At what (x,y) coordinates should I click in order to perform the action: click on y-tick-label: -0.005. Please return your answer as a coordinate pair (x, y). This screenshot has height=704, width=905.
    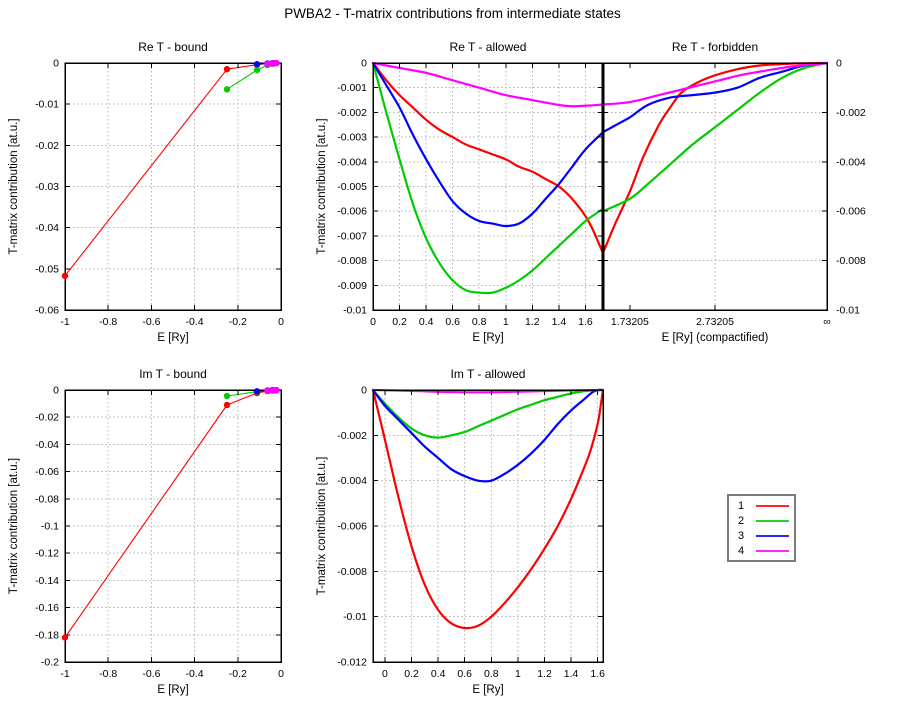
    Looking at the image, I should click on (352, 187).